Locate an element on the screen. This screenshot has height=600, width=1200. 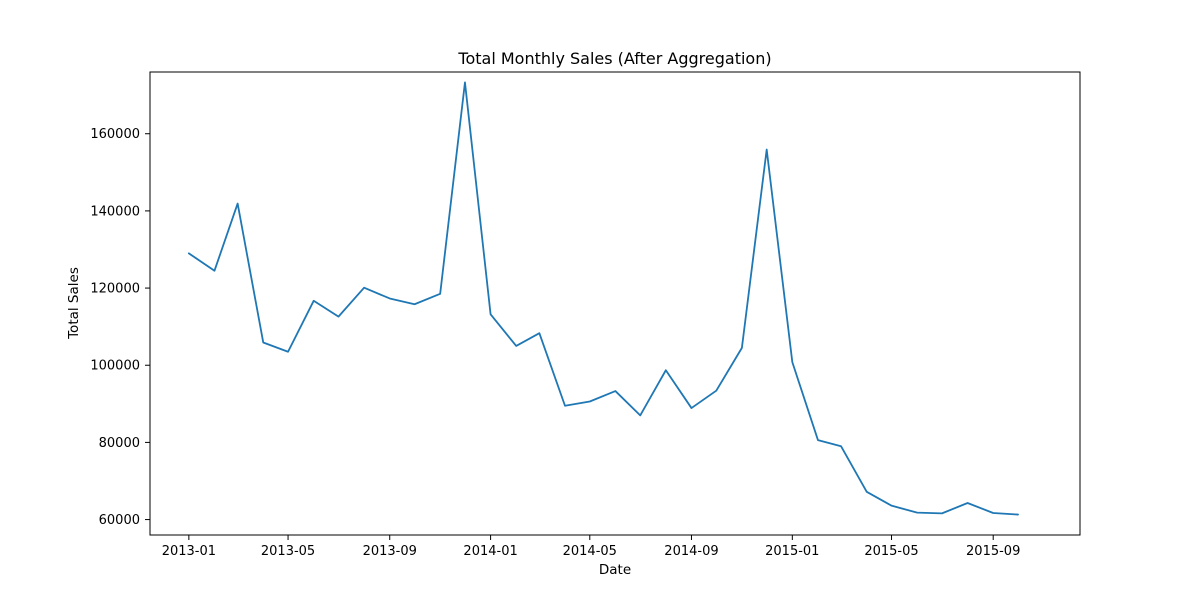
y-tick-label: 140000 is located at coordinates (115, 211).